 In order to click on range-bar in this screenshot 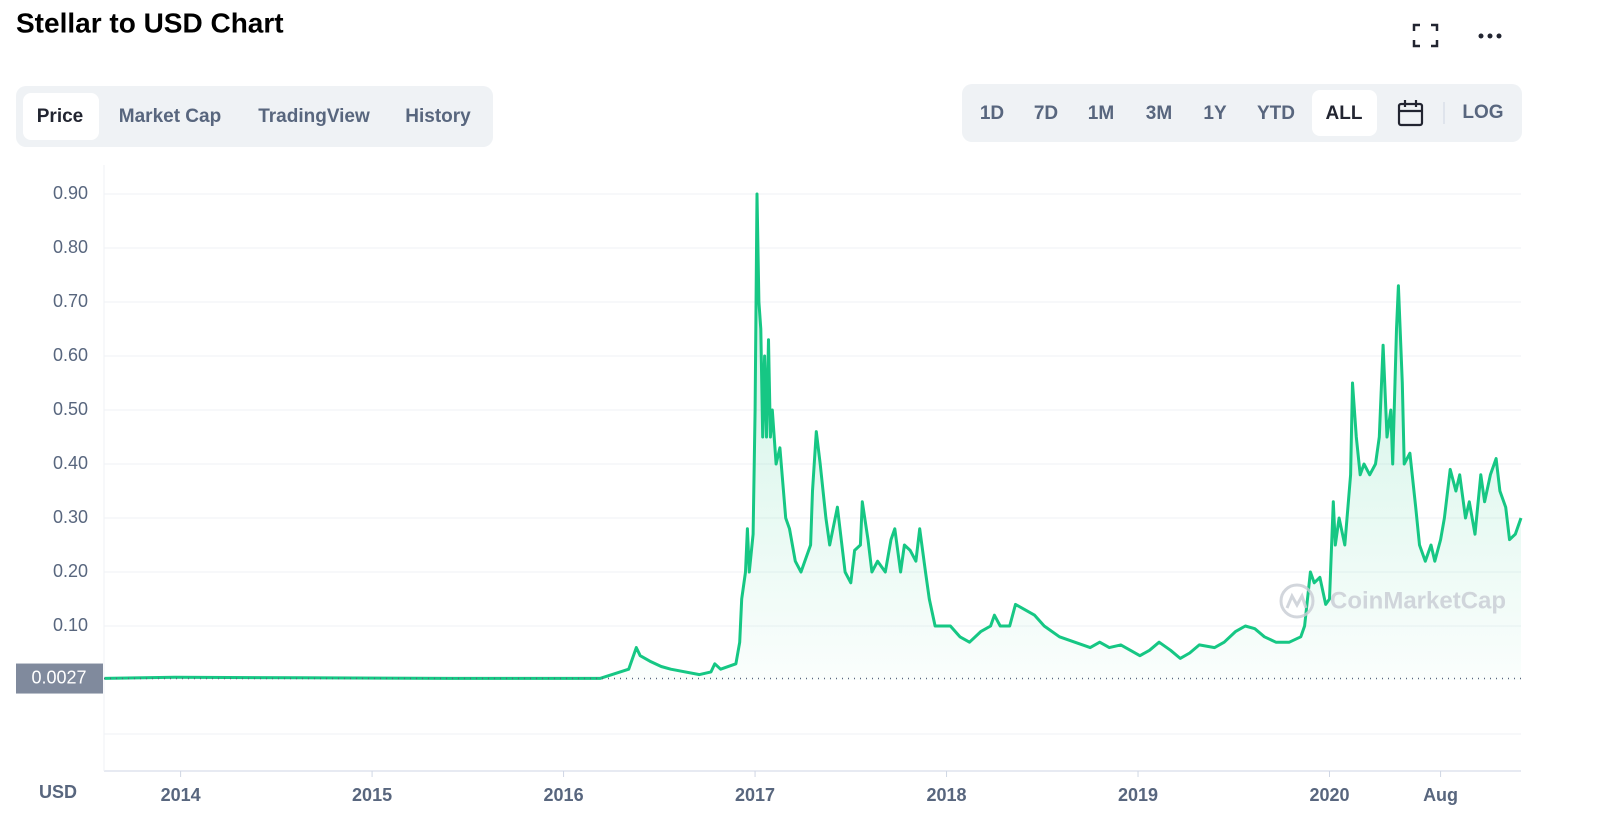, I will do `click(1242, 113)`.